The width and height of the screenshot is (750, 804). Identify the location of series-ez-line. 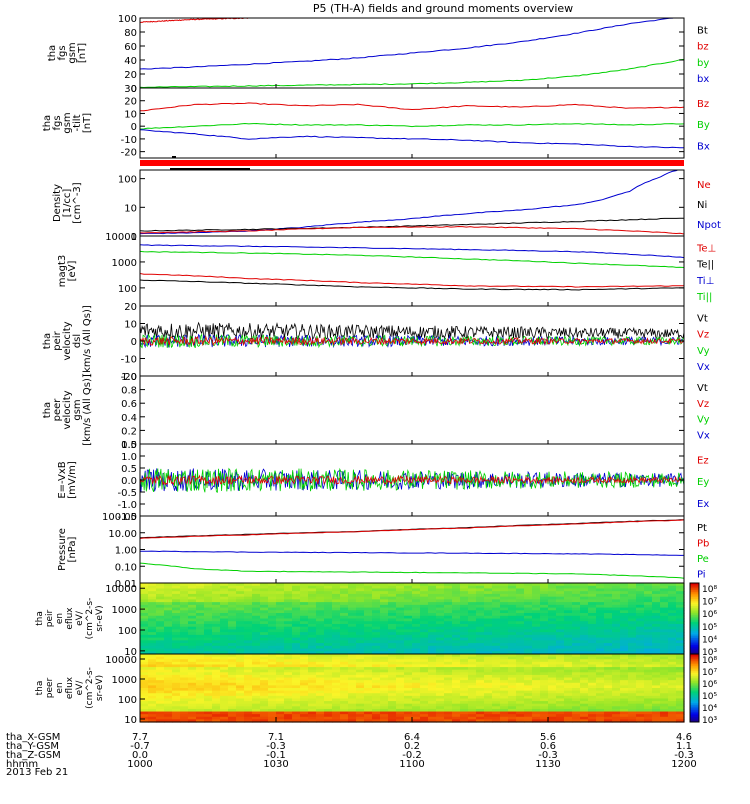
(412, 480).